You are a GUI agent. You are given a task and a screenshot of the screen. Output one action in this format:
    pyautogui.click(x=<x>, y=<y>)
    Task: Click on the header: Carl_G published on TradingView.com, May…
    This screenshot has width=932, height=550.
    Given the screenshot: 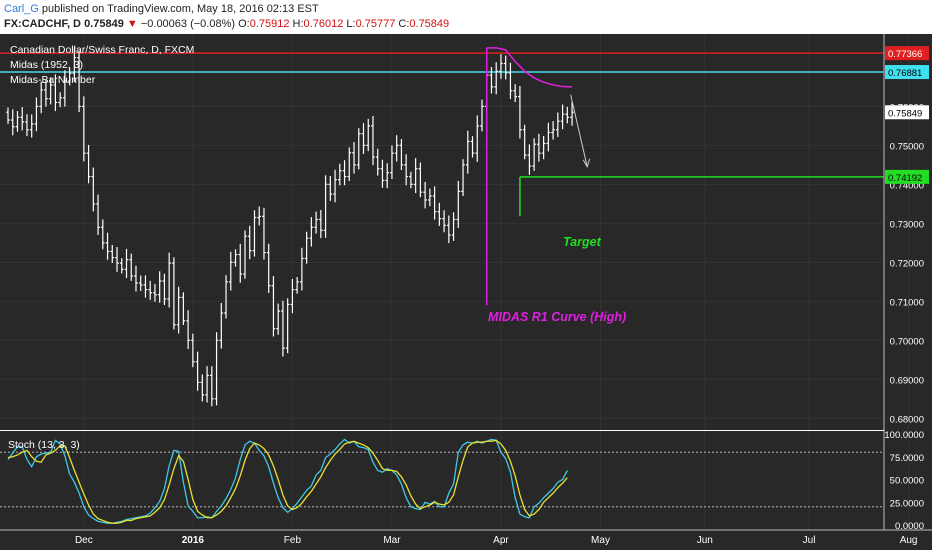 What is the action you would take?
    pyautogui.click(x=466, y=17)
    